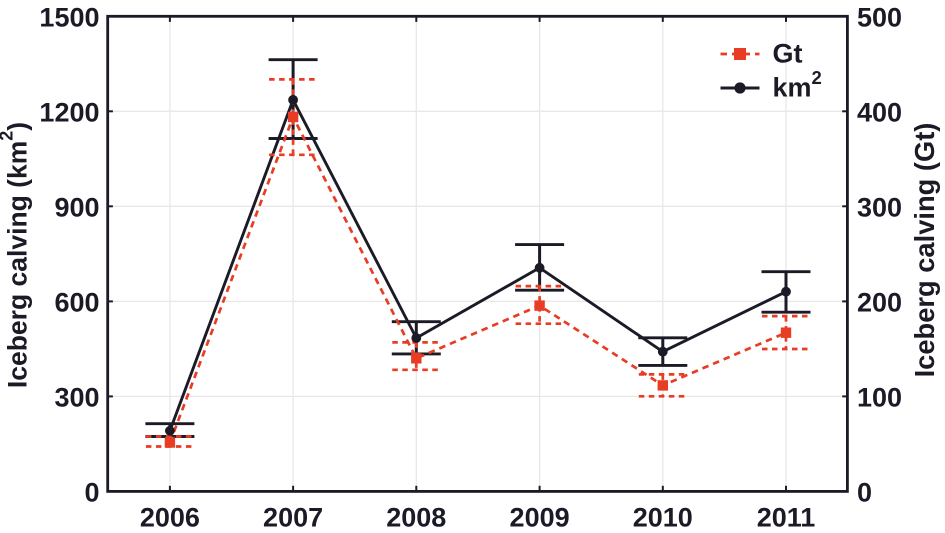 This screenshot has height=533, width=945. I want to click on svg-text: Gt, so click(788, 54).